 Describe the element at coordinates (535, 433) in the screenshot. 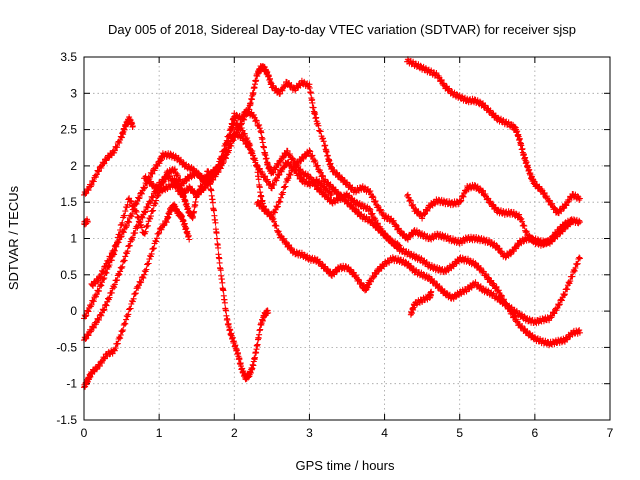

I see `x-tick-label: 6` at that location.